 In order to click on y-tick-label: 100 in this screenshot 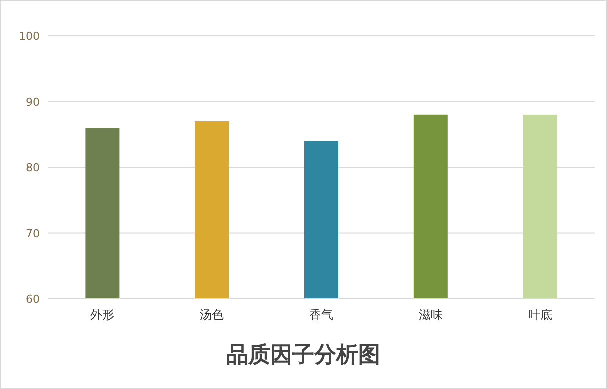, I will do `click(29, 36)`.